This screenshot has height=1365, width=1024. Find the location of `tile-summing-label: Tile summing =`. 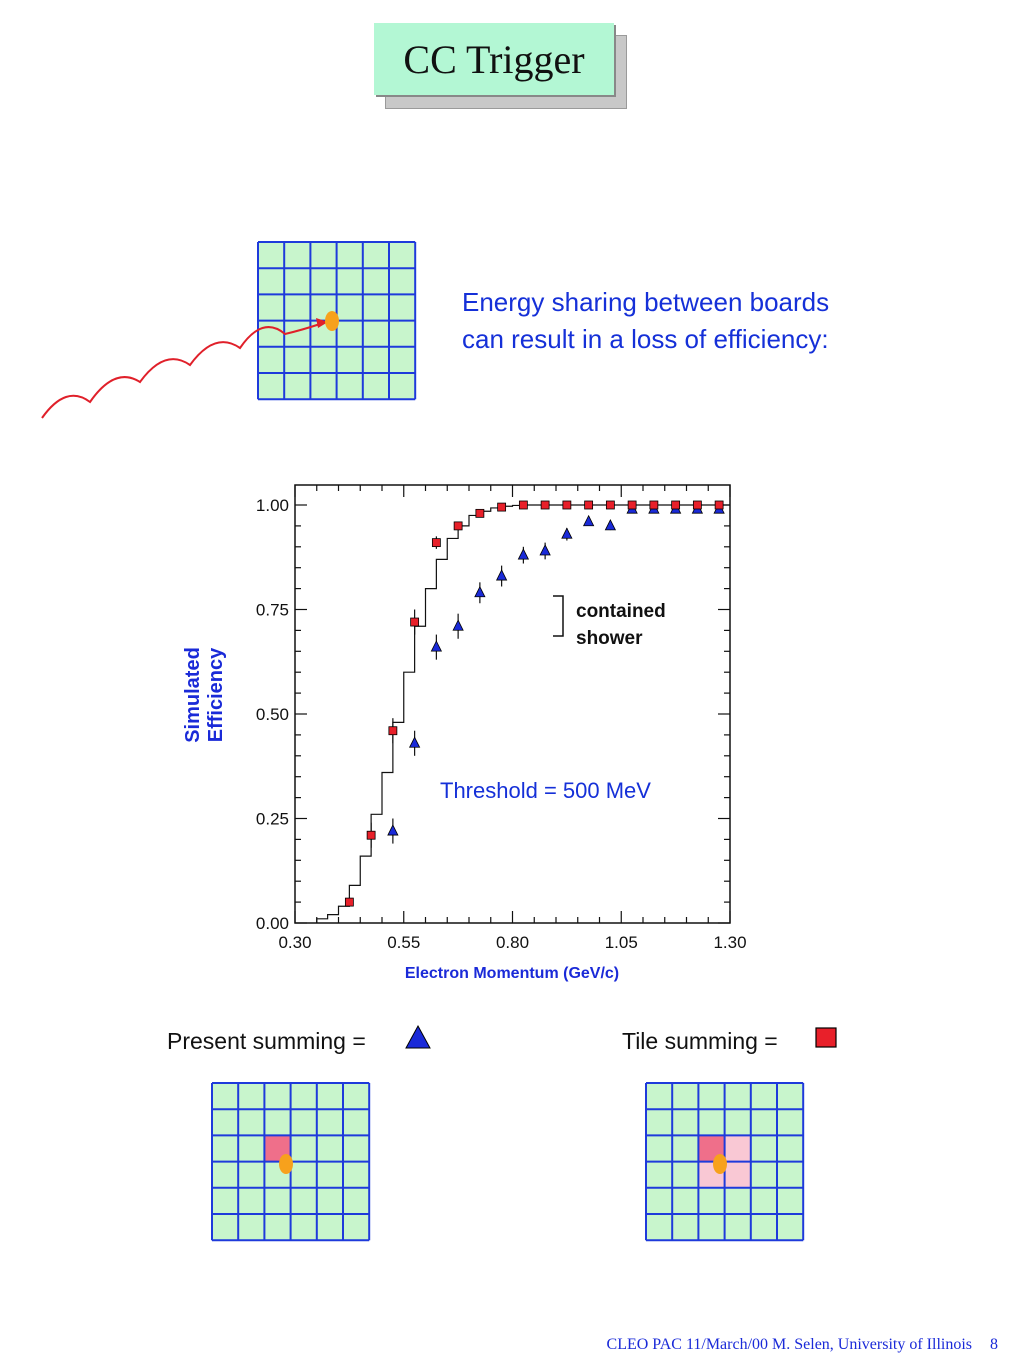

tile-summing-label: Tile summing = is located at coordinates (700, 1041).